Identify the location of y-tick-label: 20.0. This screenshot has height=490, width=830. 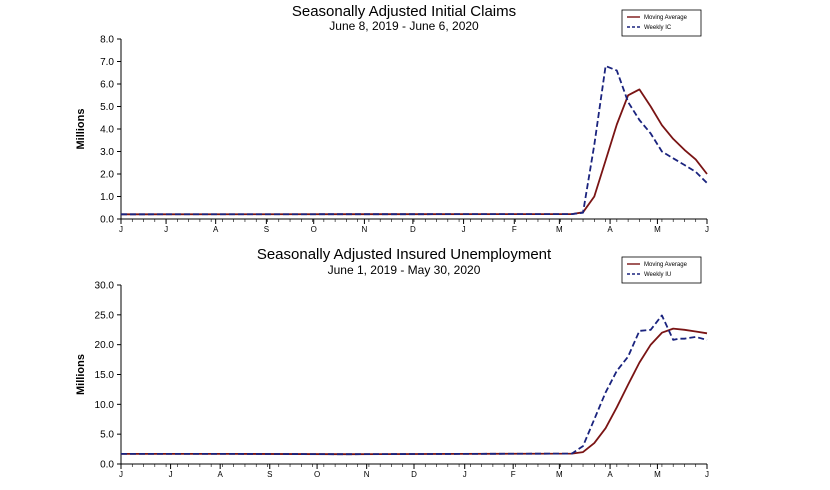
(105, 345).